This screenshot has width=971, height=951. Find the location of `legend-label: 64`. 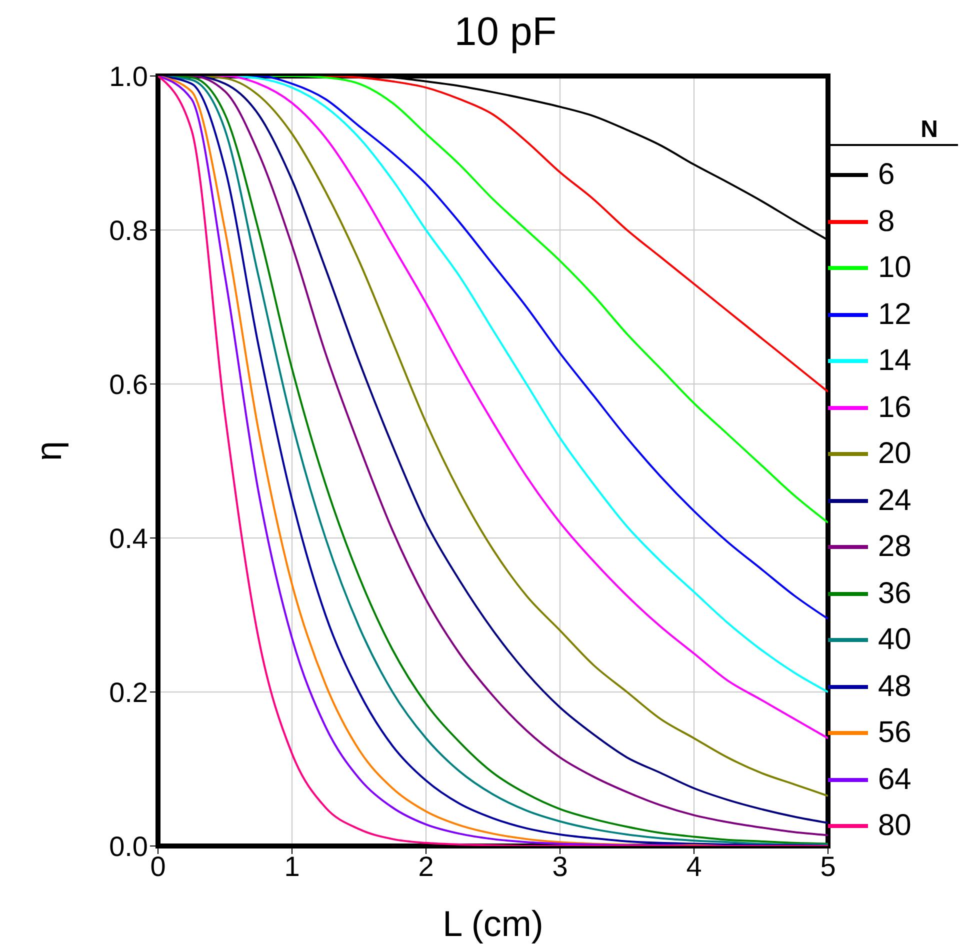

legend-label: 64 is located at coordinates (895, 779).